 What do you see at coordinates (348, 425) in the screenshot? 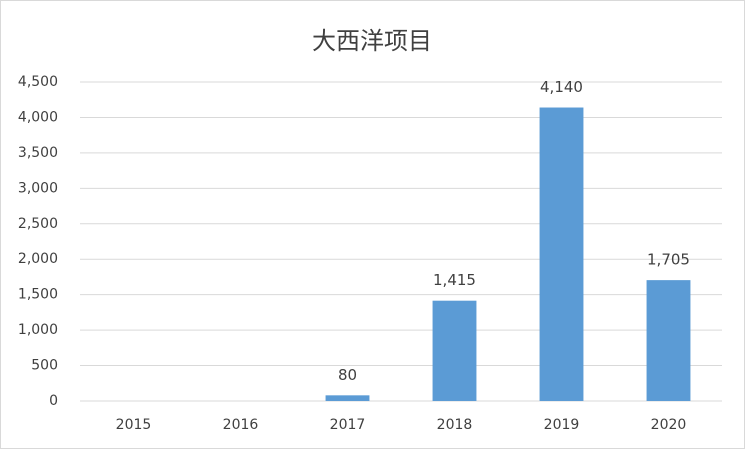
I see `x-tick-label: 2017` at bounding box center [348, 425].